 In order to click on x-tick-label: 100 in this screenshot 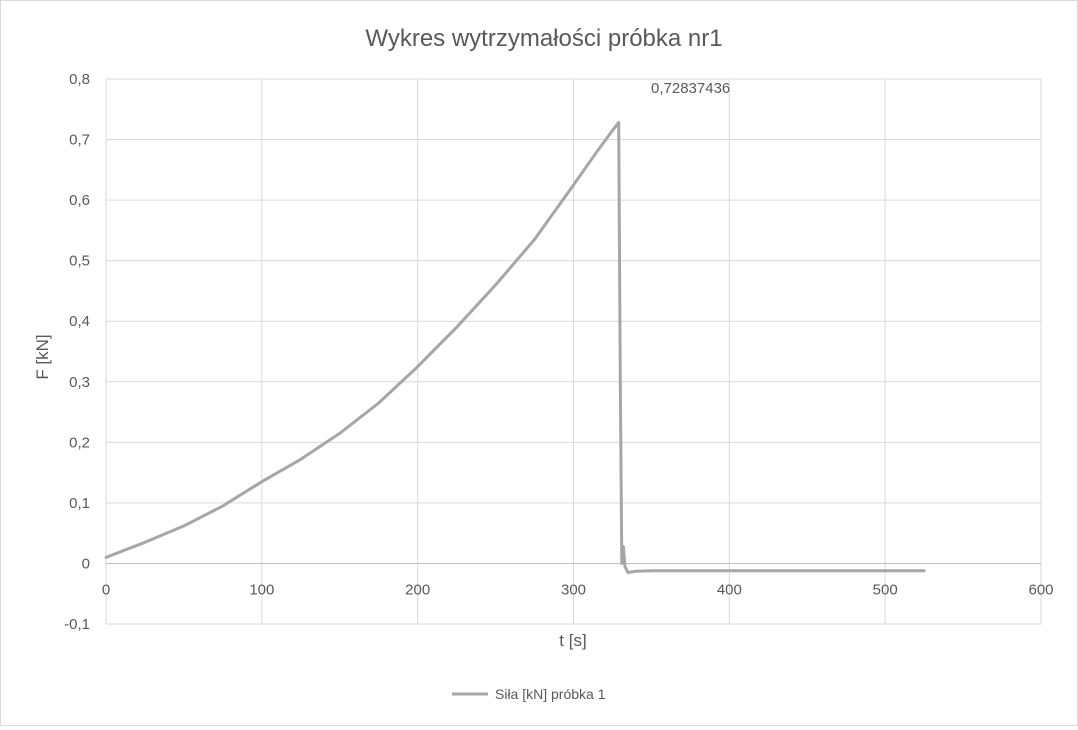, I will do `click(261, 589)`.